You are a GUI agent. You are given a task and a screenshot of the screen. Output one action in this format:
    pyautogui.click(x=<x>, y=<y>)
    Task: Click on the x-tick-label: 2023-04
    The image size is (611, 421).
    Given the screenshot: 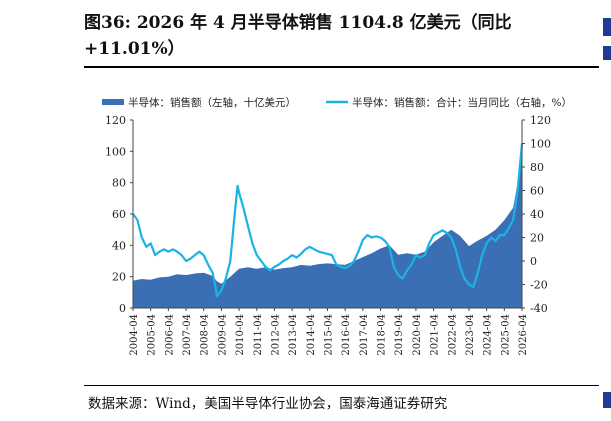 What is the action you would take?
    pyautogui.click(x=470, y=335)
    